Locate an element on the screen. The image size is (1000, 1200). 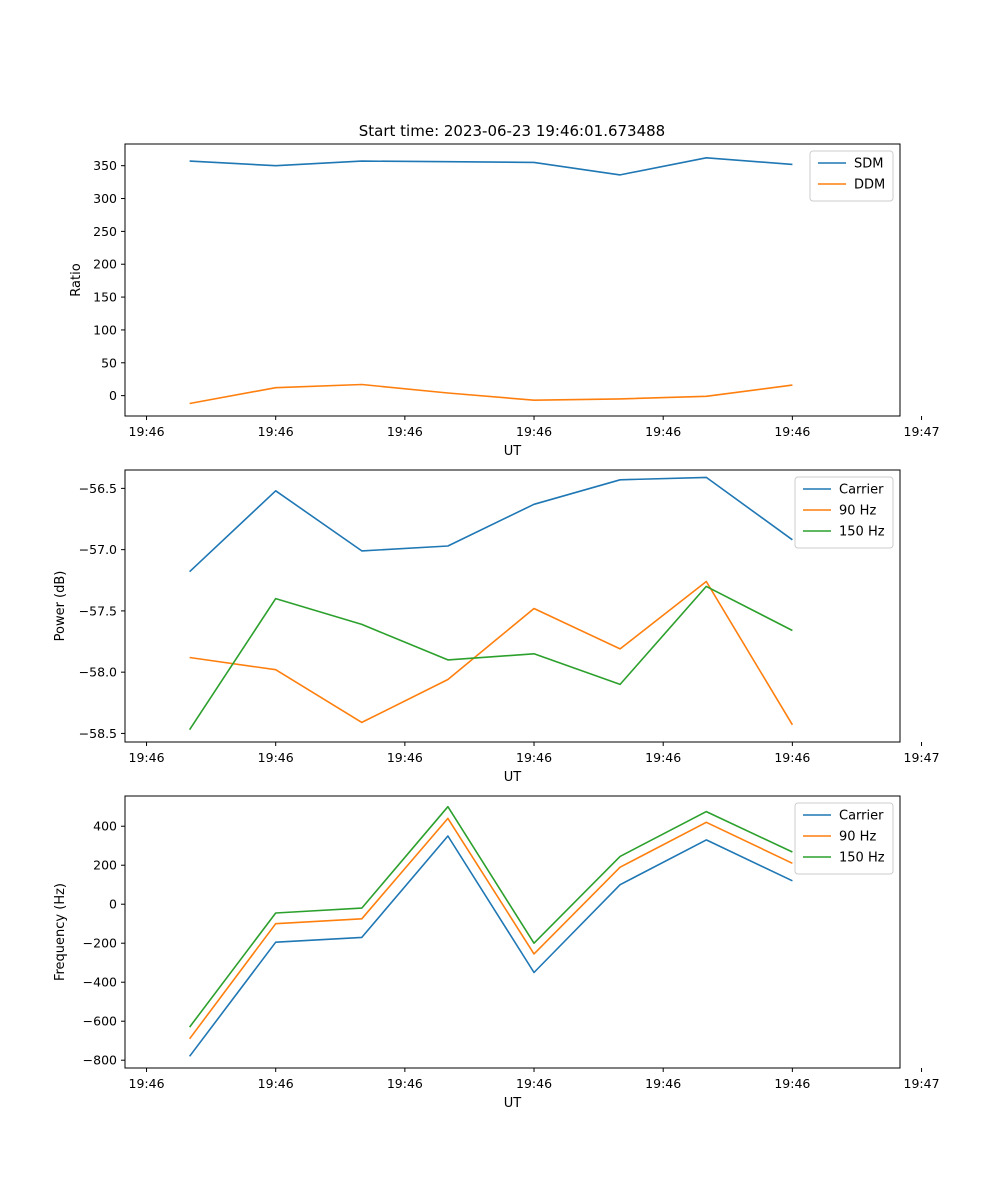
frequency-y-tick-label: 200 is located at coordinates (105, 865).